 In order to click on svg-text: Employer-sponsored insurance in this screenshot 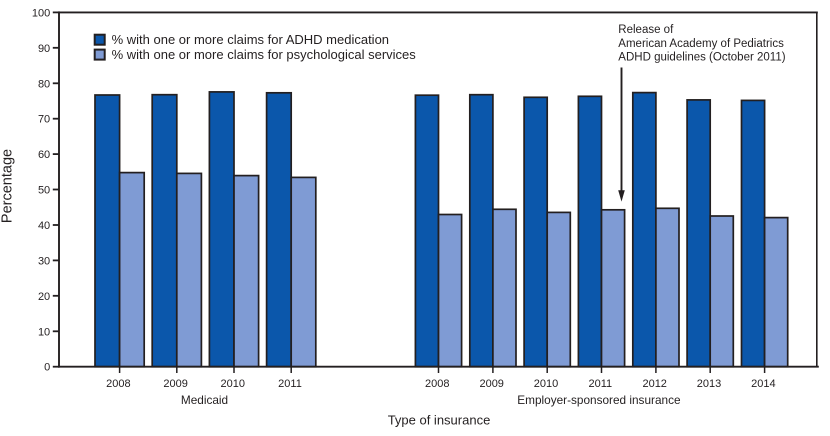, I will do `click(599, 400)`.